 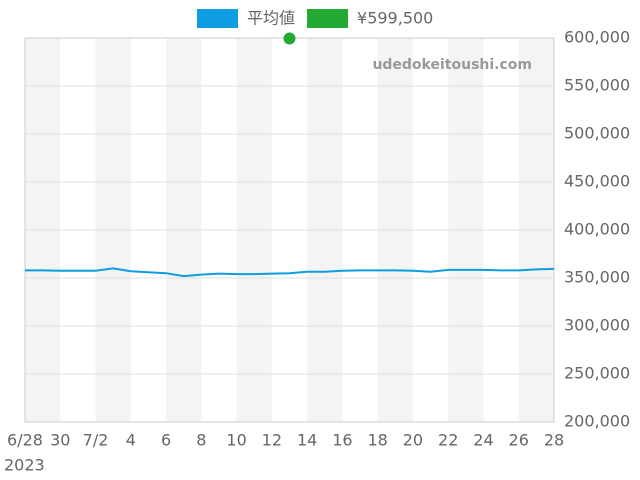 I want to click on y-tick-label: 450,000, so click(x=597, y=181).